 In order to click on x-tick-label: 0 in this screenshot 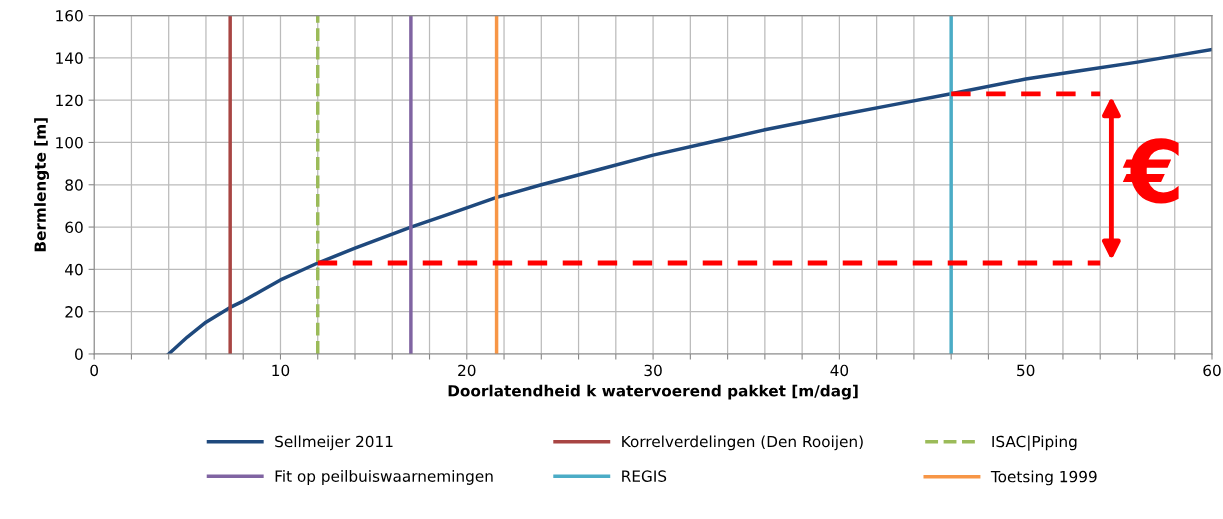, I will do `click(94, 370)`.